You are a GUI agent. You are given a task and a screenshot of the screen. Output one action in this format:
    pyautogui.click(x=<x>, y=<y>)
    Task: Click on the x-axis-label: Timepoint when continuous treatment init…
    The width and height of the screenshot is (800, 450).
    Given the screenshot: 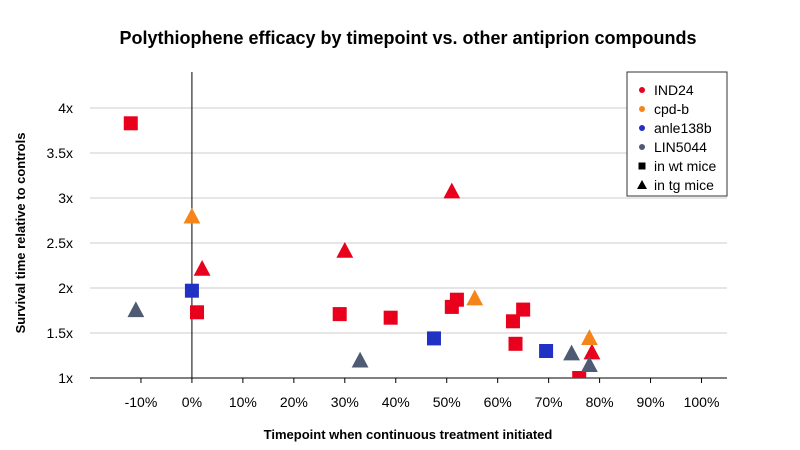 What is the action you would take?
    pyautogui.click(x=408, y=434)
    